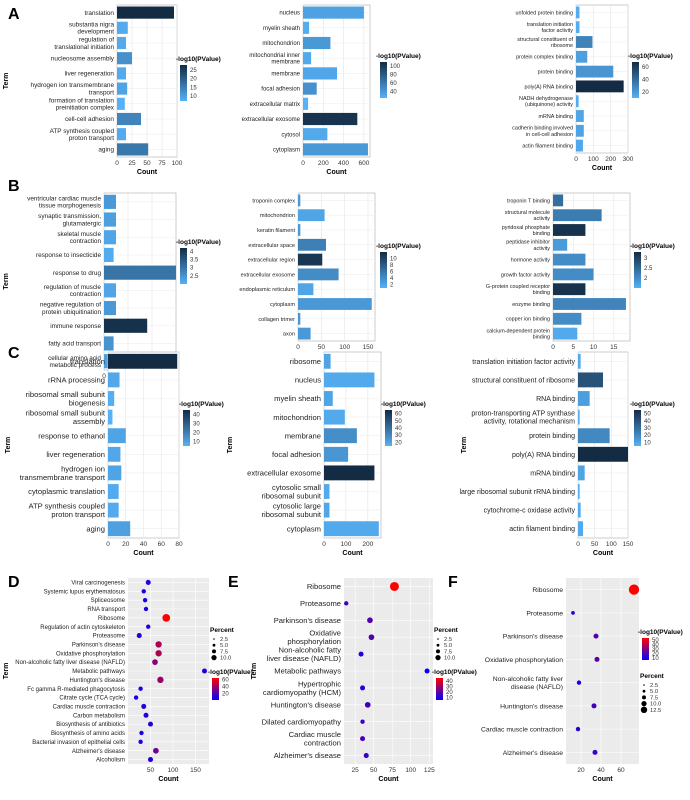 The image size is (690, 800). Describe the element at coordinates (308, 380) in the screenshot. I see `category-label: nucleus` at that location.